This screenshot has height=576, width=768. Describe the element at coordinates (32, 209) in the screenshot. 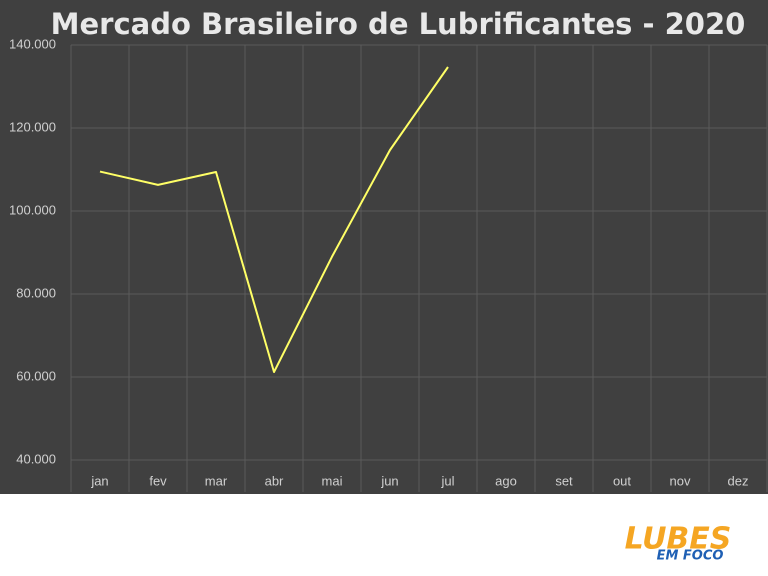

I see `y-tick-label: 100.000` at that location.